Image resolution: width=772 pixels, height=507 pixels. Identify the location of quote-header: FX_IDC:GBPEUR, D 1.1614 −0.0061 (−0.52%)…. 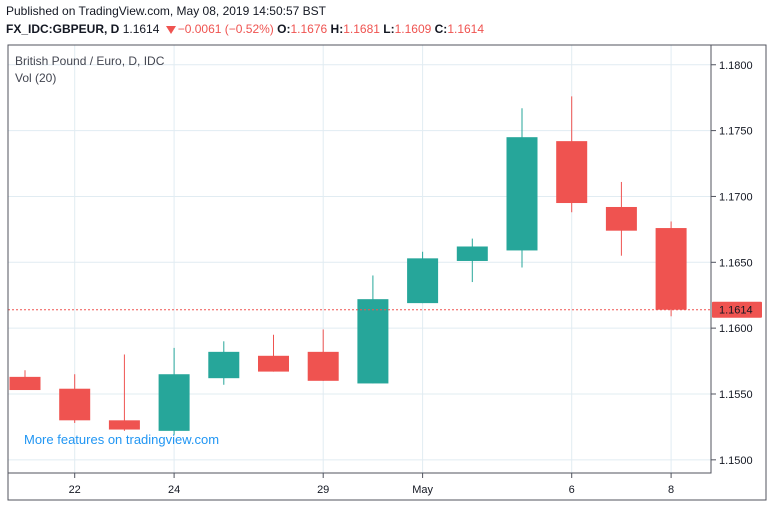
(245, 29).